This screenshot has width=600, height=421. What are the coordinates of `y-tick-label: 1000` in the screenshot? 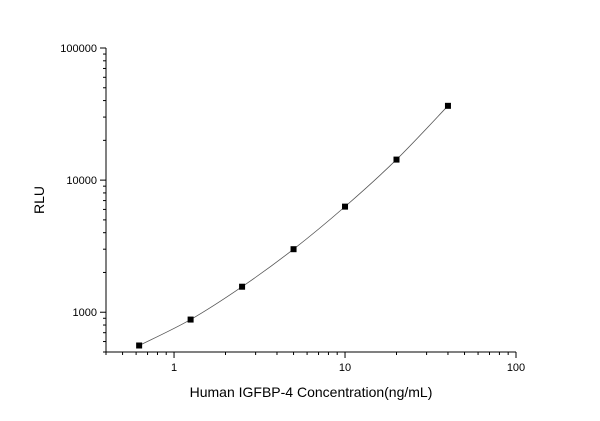 It's located at (85, 313).